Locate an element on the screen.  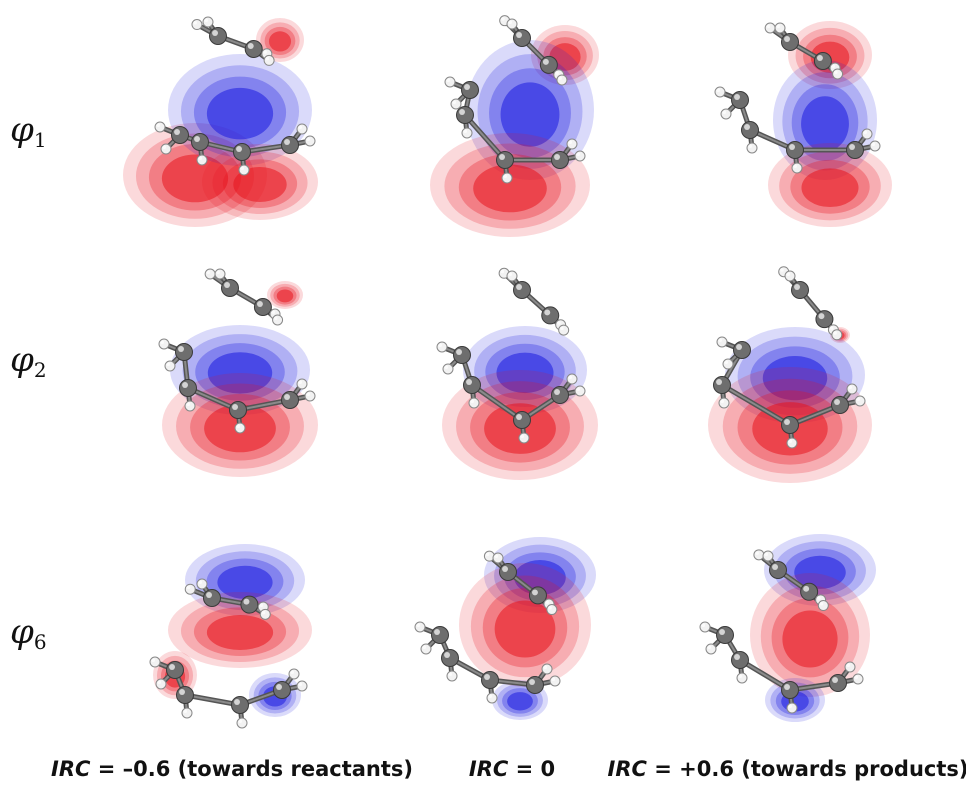
orbital-panel-phi1-reactants is located at coordinates (220, 121).